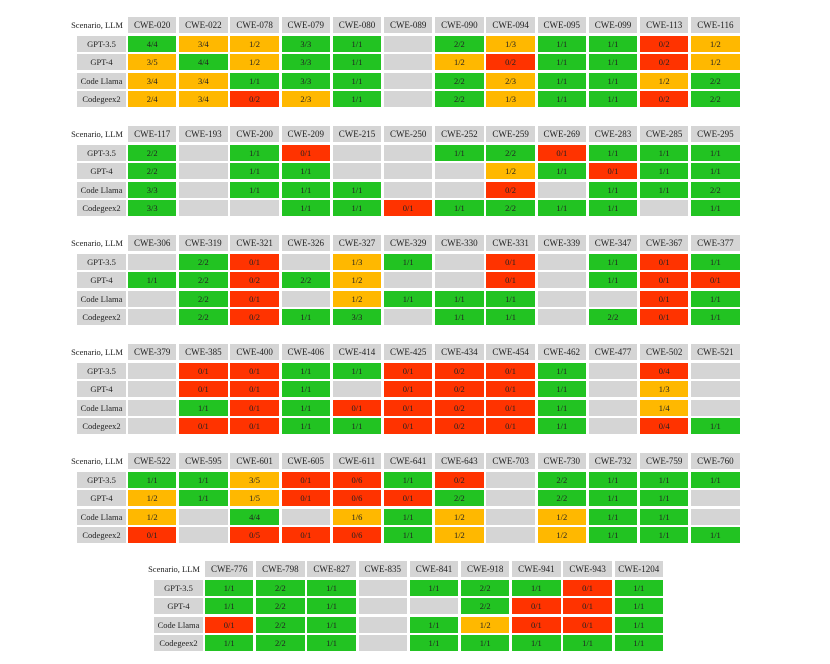 Image resolution: width=830 pixels, height=664 pixels. What do you see at coordinates (664, 134) in the screenshot?
I see `column-header: CWE-285` at bounding box center [664, 134].